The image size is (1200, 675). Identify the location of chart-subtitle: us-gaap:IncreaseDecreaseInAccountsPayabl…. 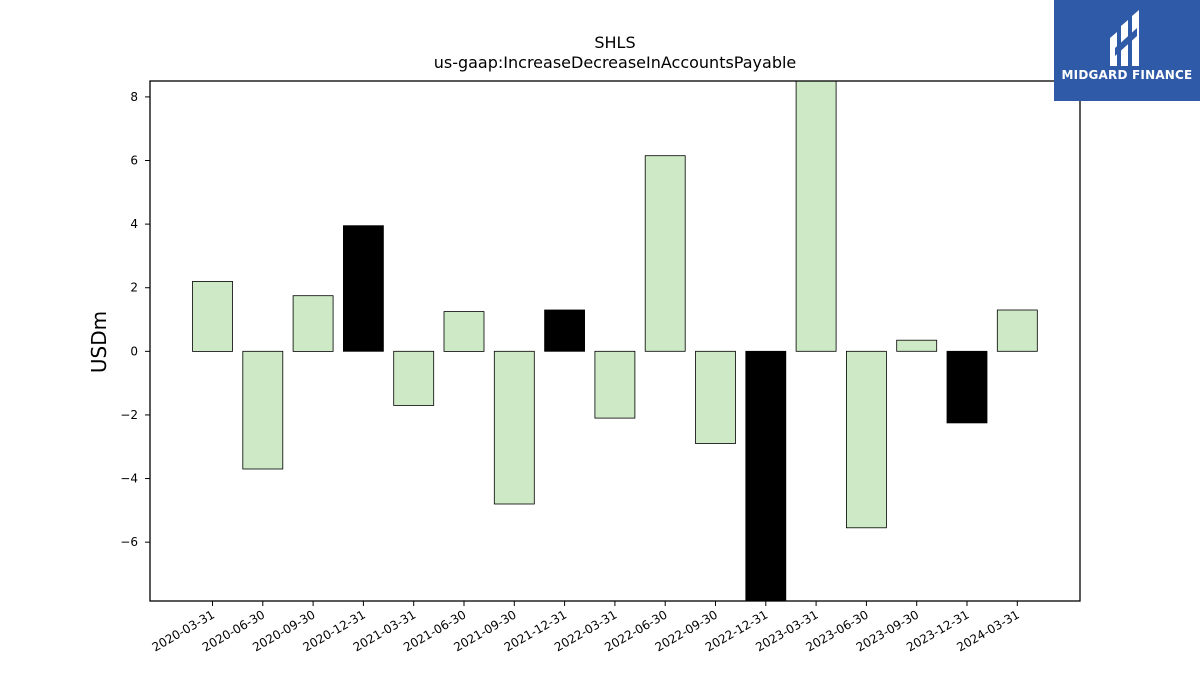
(615, 62).